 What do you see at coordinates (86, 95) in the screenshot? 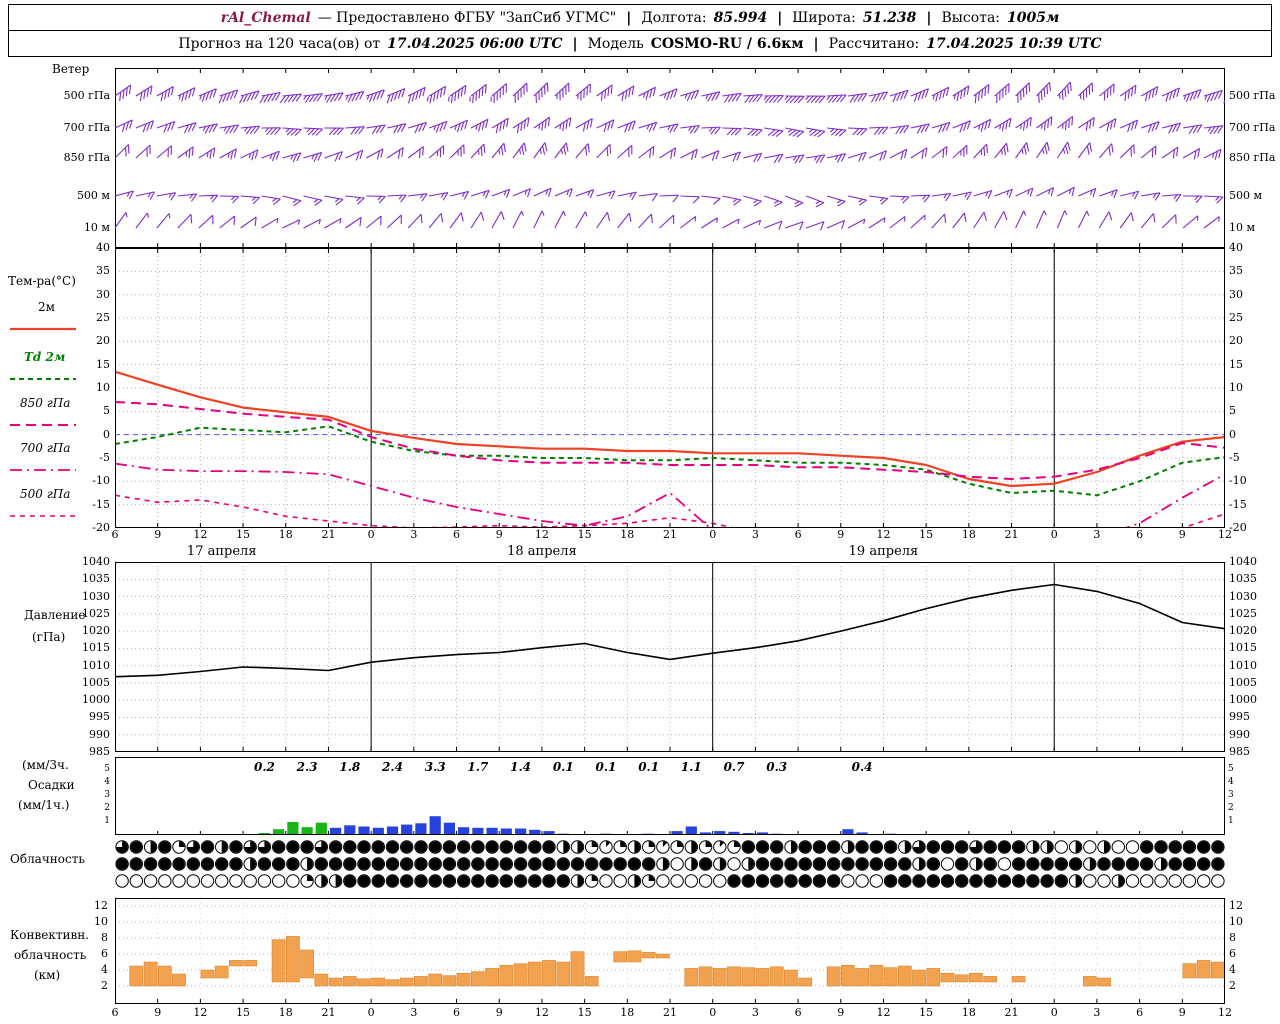
I see `wind-level-label-left: 500 гПа` at bounding box center [86, 95].